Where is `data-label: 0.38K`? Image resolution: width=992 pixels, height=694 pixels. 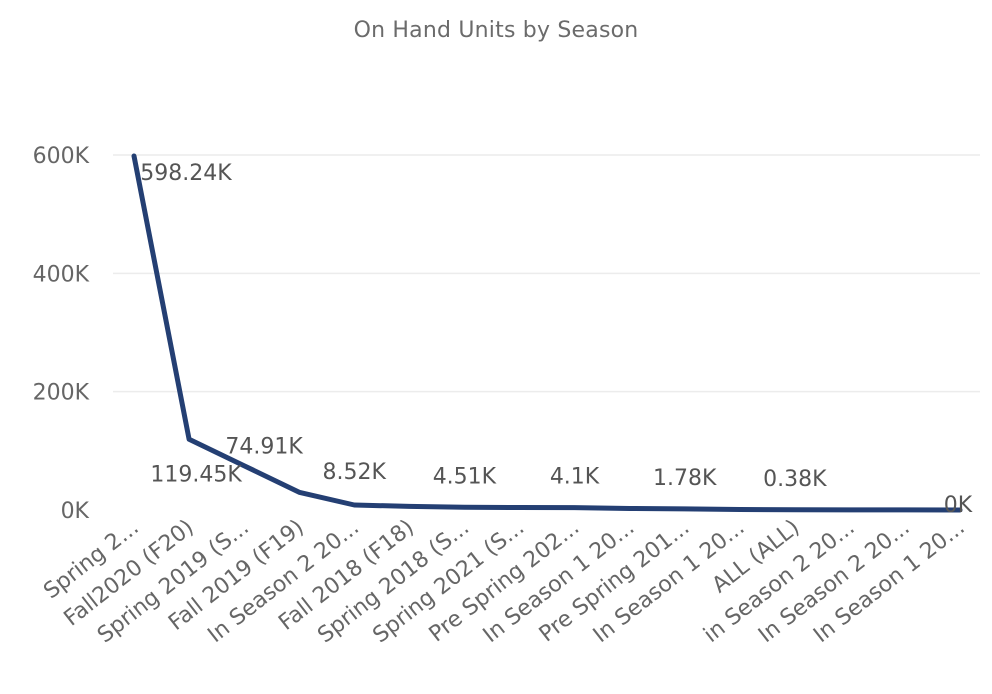 data-label: 0.38K is located at coordinates (795, 479).